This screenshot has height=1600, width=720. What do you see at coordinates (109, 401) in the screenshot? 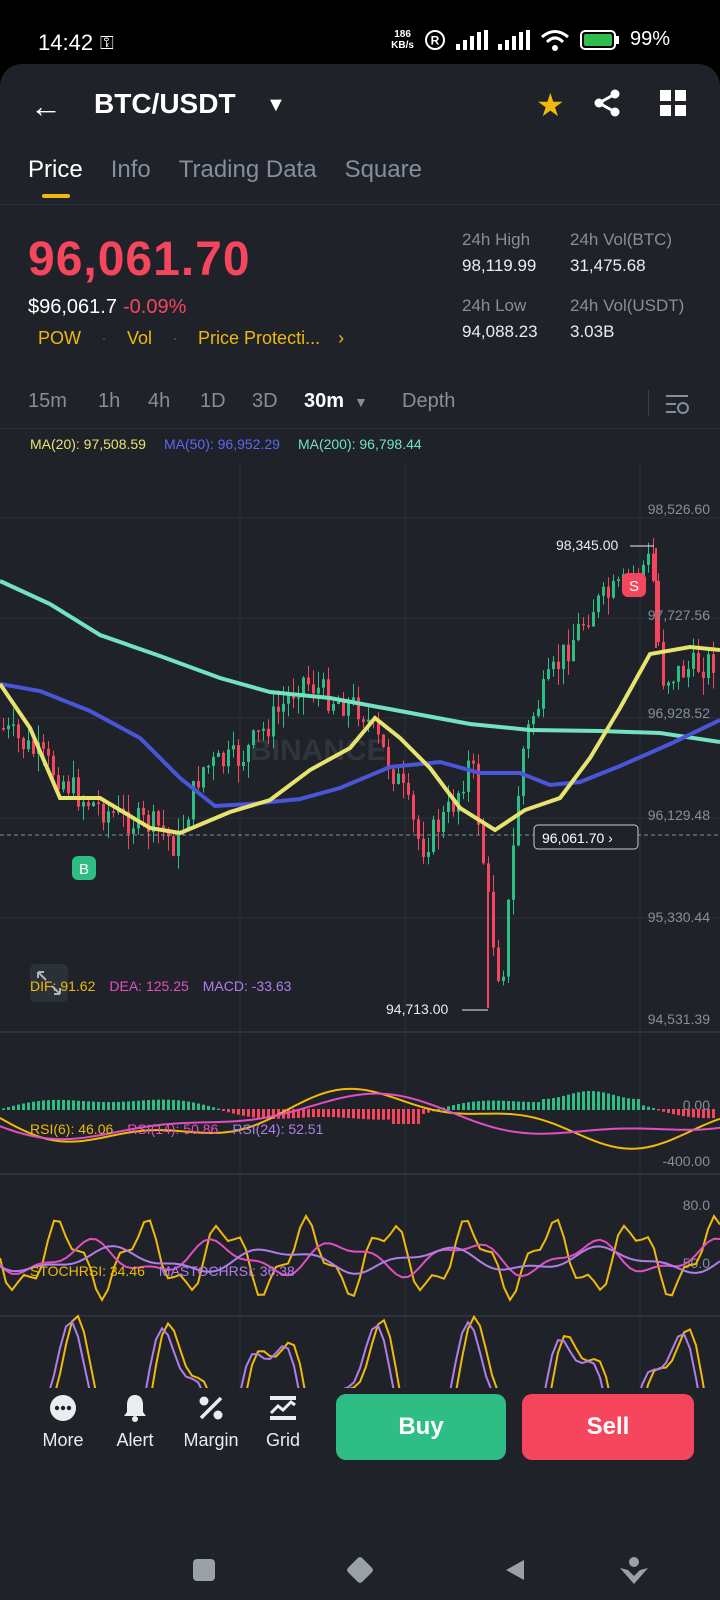
I see `interval-1h: 1h` at bounding box center [109, 401].